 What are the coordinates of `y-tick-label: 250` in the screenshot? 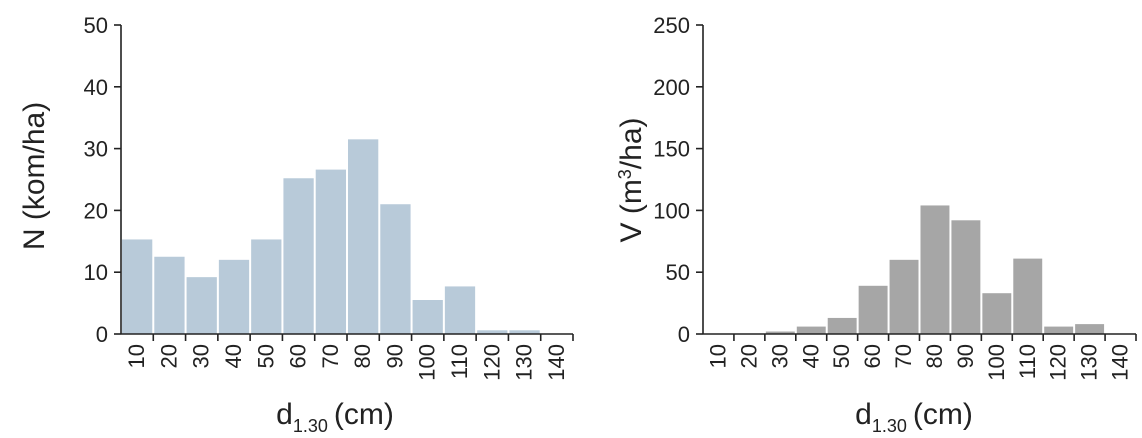 It's located at (671, 25).